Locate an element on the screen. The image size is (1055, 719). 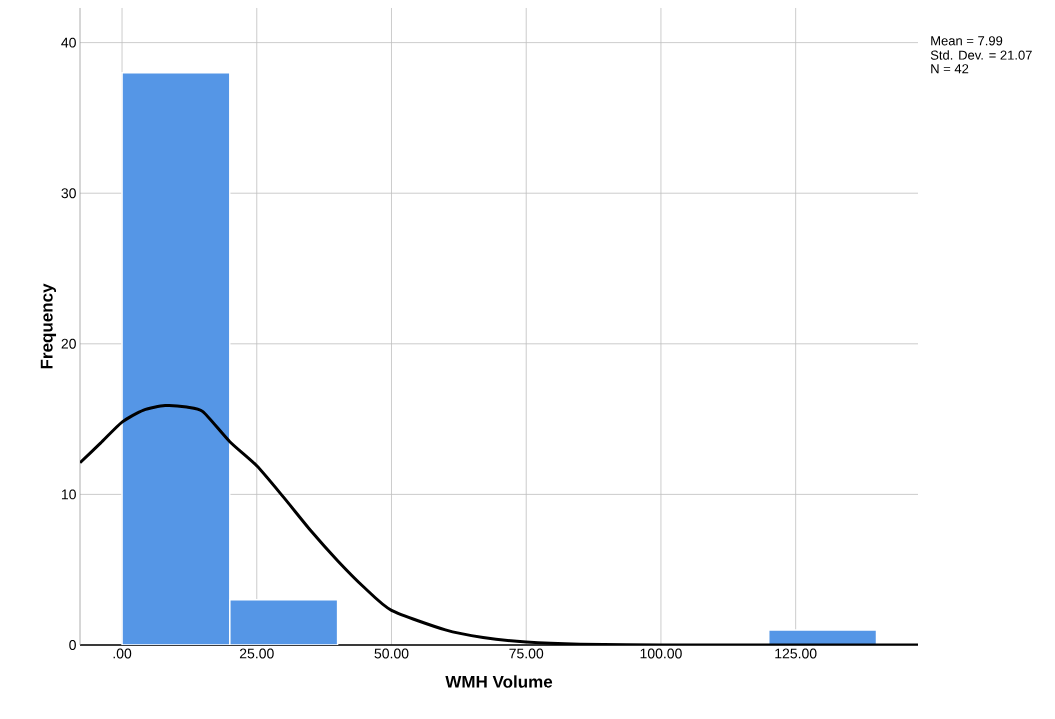
y-tick-label: 0 is located at coordinates (72, 645).